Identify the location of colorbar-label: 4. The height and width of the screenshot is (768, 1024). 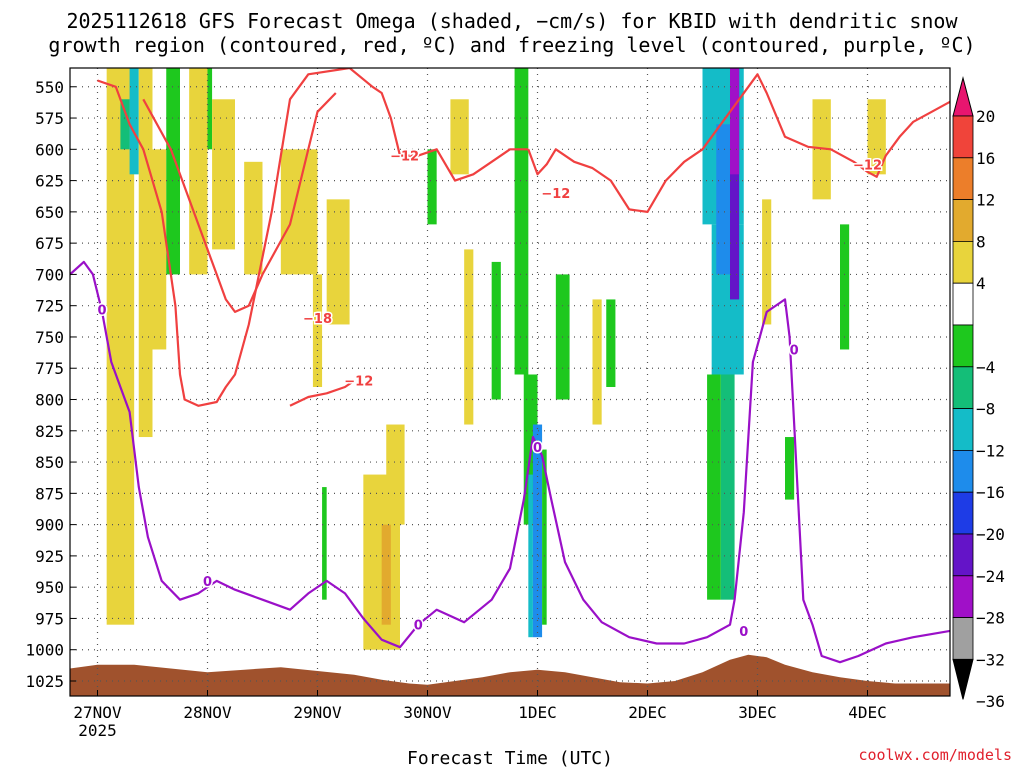
(981, 283).